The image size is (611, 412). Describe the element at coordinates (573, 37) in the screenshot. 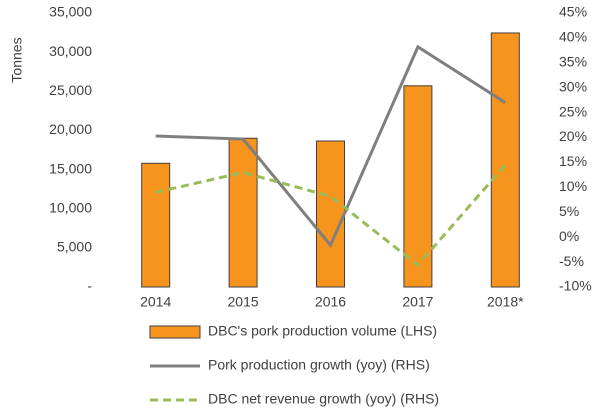

I see `y2-tick-label: 40%` at that location.